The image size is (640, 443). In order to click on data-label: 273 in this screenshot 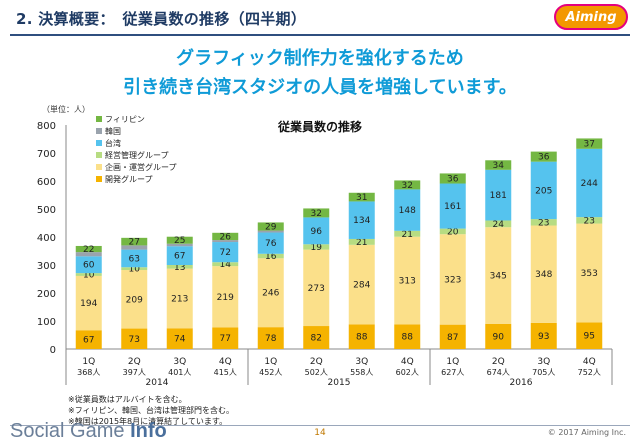, I will do `click(316, 289)`.